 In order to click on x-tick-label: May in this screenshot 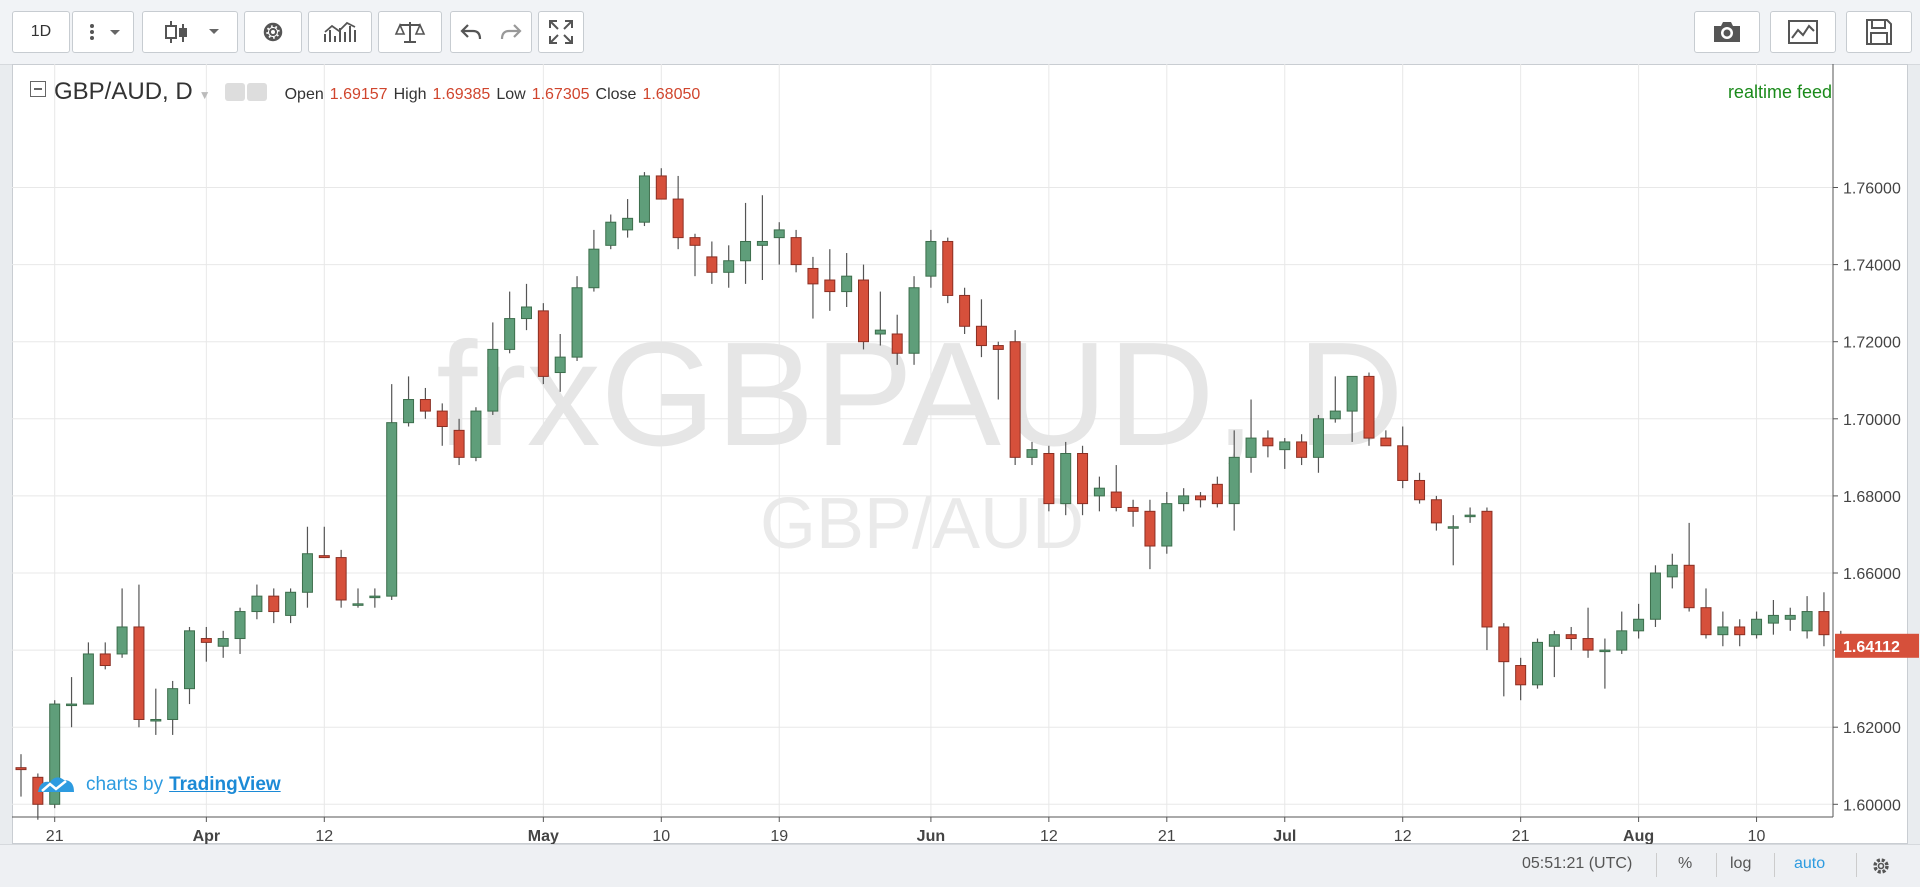, I will do `click(543, 836)`.